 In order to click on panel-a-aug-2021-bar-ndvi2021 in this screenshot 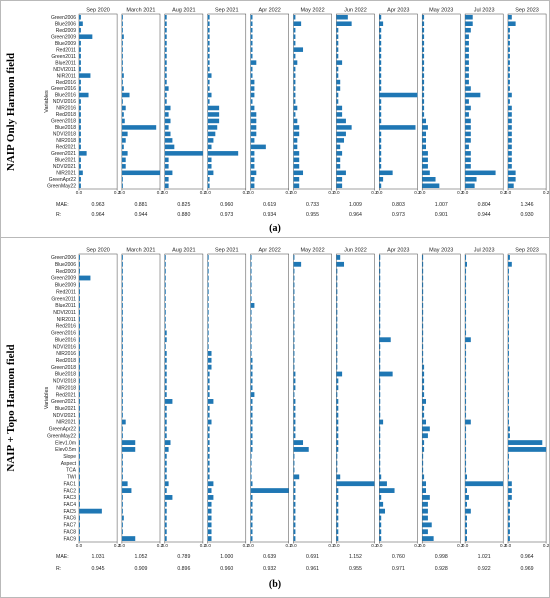, I will do `click(166, 166)`.